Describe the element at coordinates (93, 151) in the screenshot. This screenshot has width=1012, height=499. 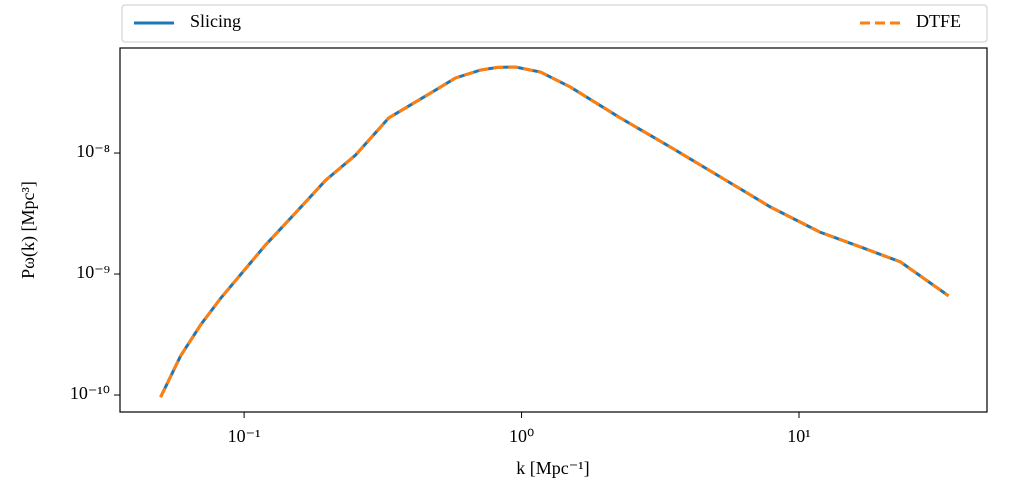
I see `y-tick-label: 10⁻⁸` at that location.